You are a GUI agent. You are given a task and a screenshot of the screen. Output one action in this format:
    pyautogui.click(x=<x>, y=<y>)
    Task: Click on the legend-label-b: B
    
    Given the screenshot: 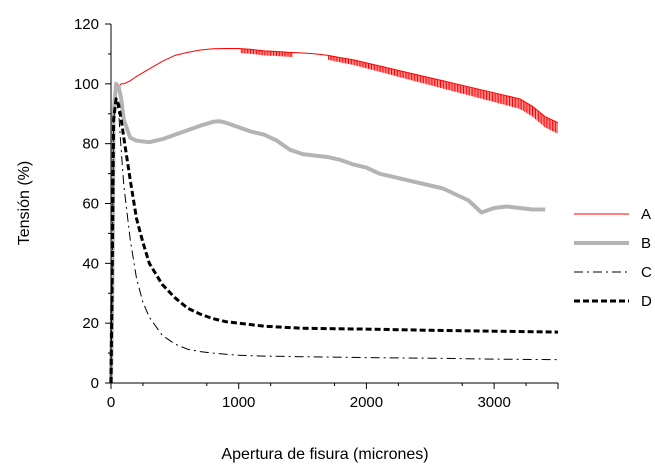 What is the action you would take?
    pyautogui.click(x=646, y=243)
    